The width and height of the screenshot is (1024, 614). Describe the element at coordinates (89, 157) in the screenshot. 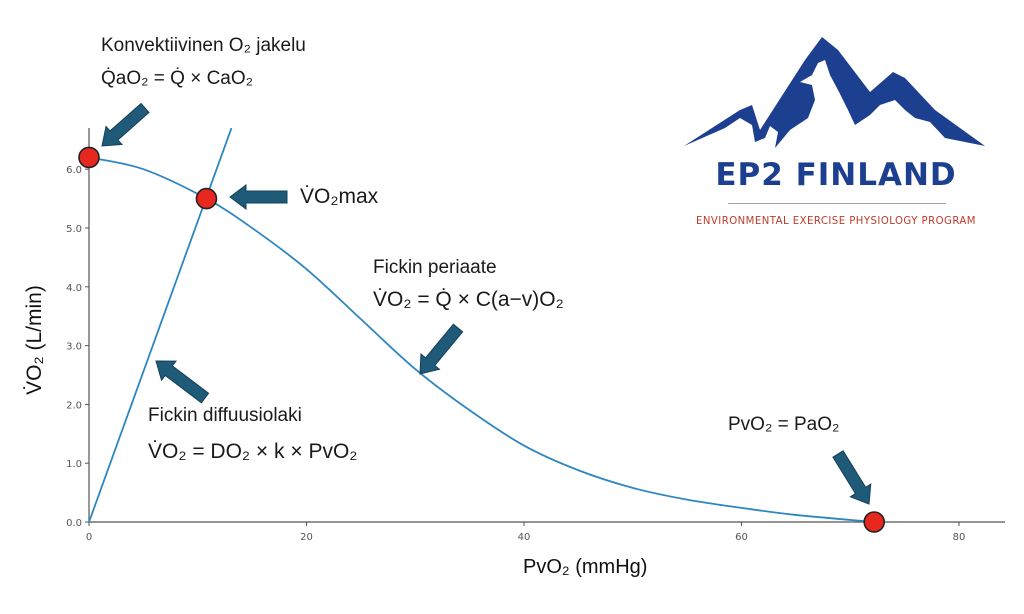

I see `point-convective` at that location.